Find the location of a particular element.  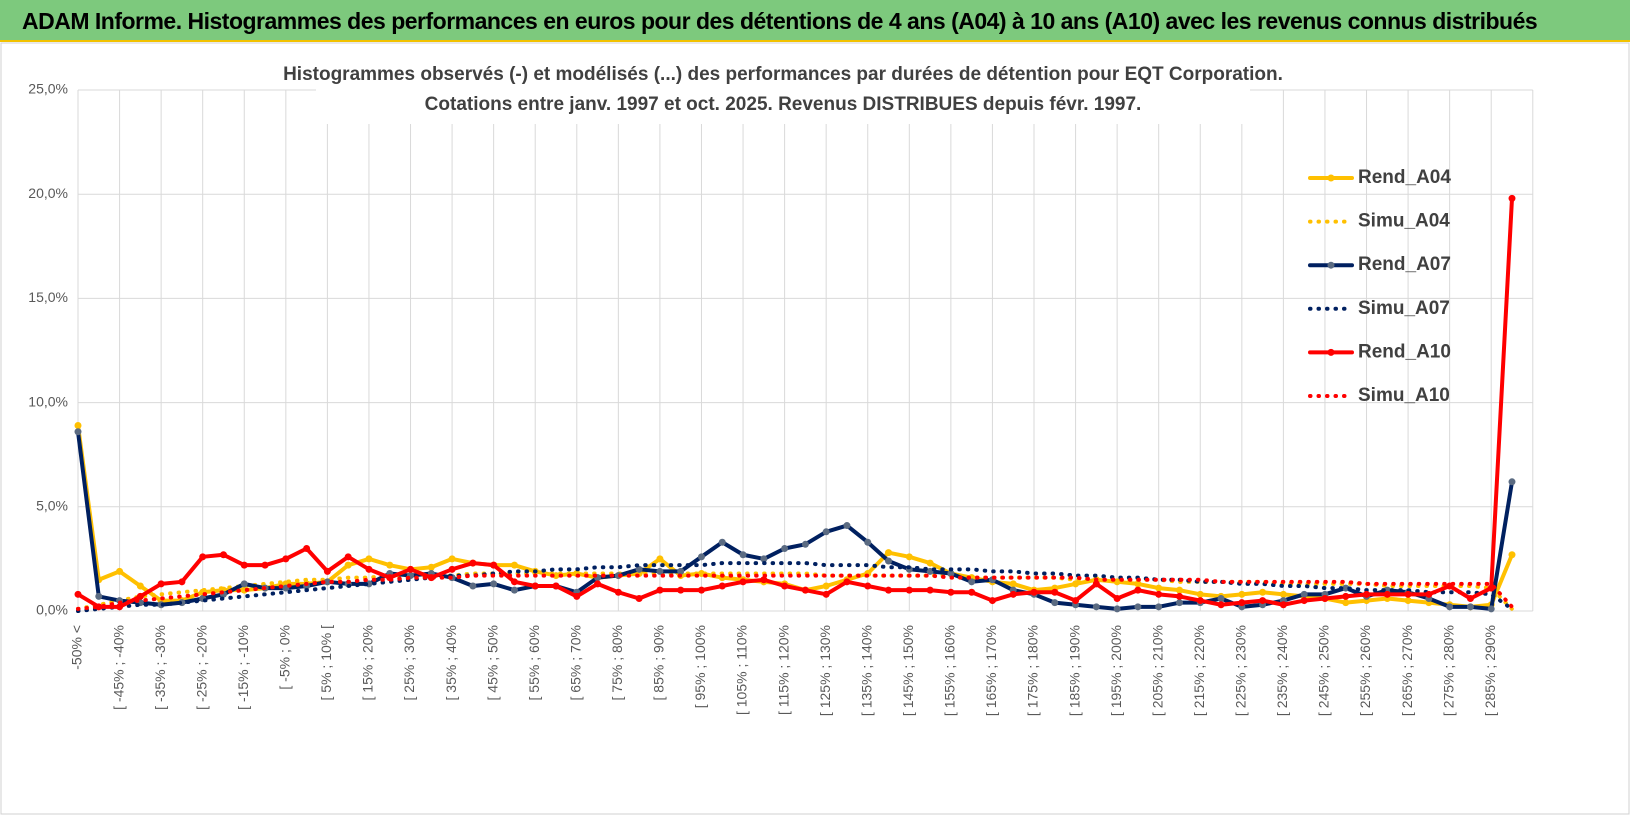

legend-marker is located at coordinates (1331, 352).